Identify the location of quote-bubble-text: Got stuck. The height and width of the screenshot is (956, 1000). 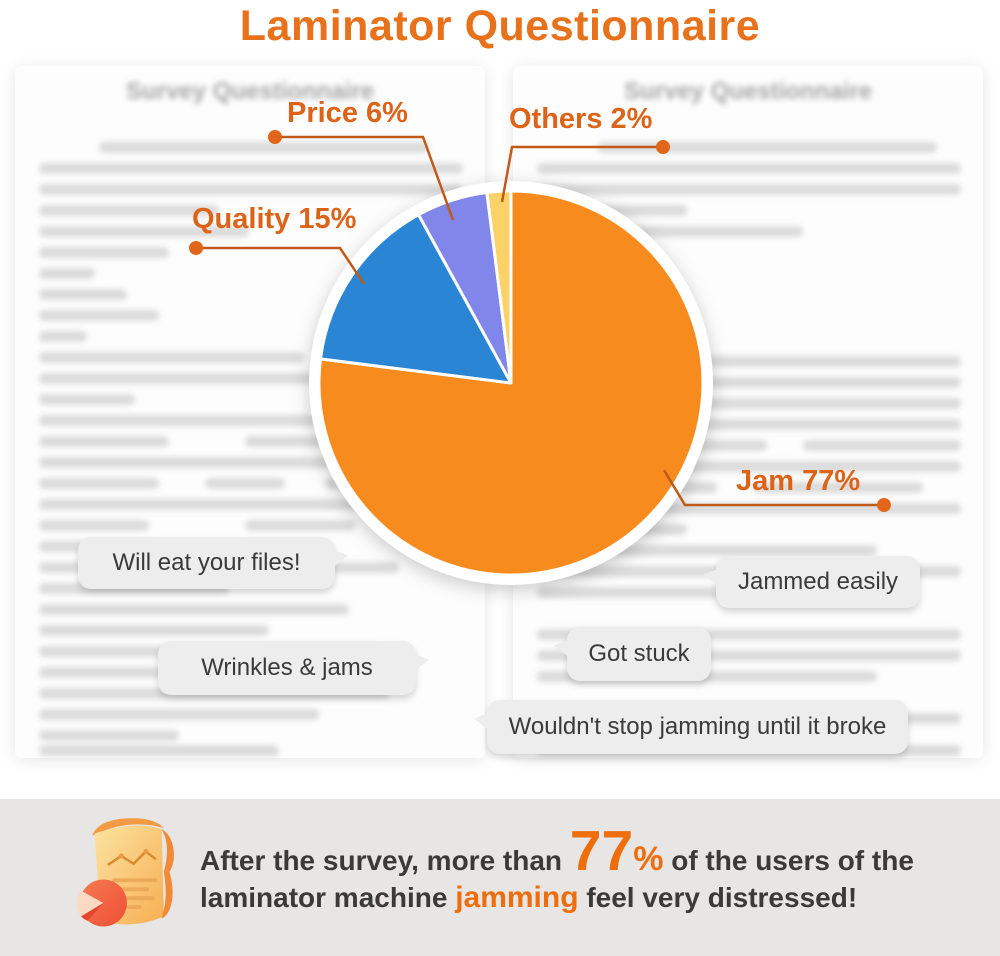
(639, 653).